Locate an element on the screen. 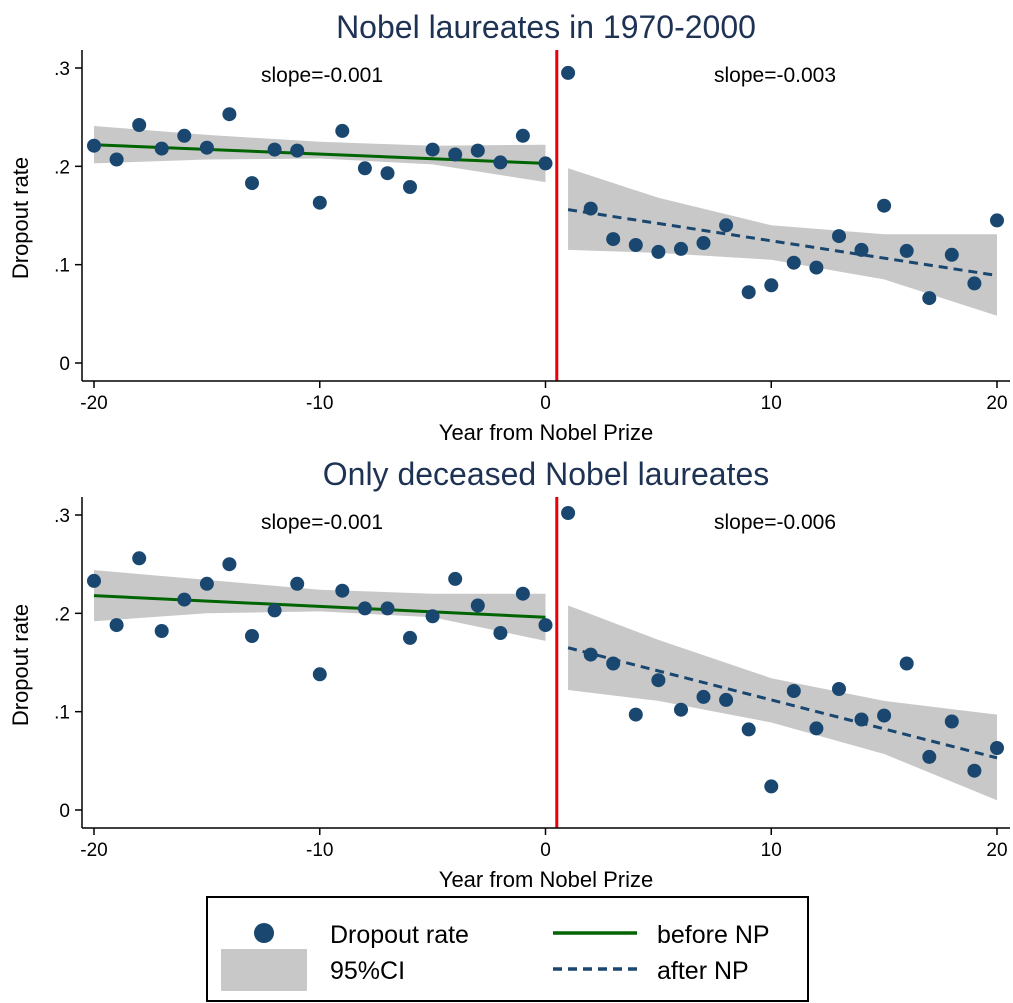 The image size is (1013, 1003). y-tick-label: .3 is located at coordinates (62, 516).